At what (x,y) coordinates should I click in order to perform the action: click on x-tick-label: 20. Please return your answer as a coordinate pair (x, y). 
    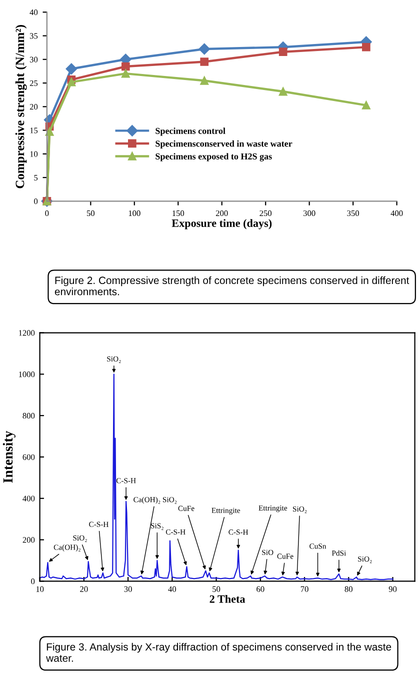
    Looking at the image, I should click on (84, 589).